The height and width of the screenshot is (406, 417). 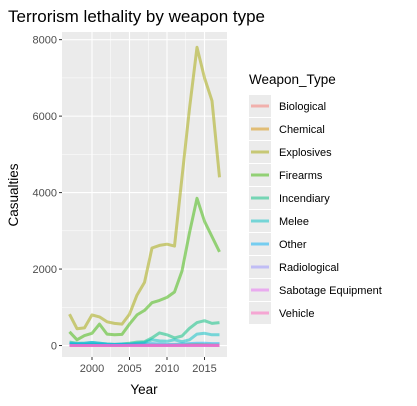 I want to click on legend-label: Chemical, so click(x=302, y=130).